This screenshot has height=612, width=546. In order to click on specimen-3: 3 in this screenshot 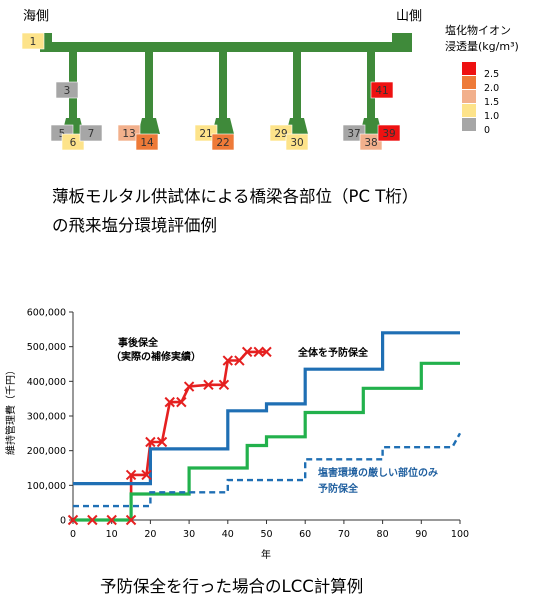, I will do `click(67, 90)`.